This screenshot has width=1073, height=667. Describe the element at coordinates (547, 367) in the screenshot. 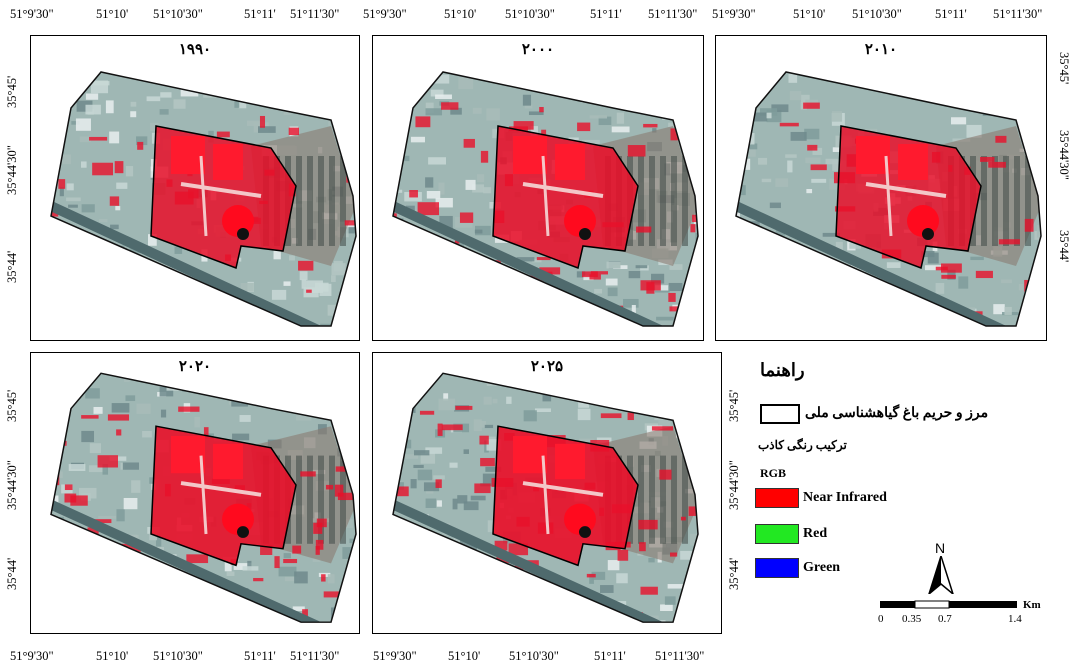

I see `panel-year-2025: ۲۰۲۵` at that location.